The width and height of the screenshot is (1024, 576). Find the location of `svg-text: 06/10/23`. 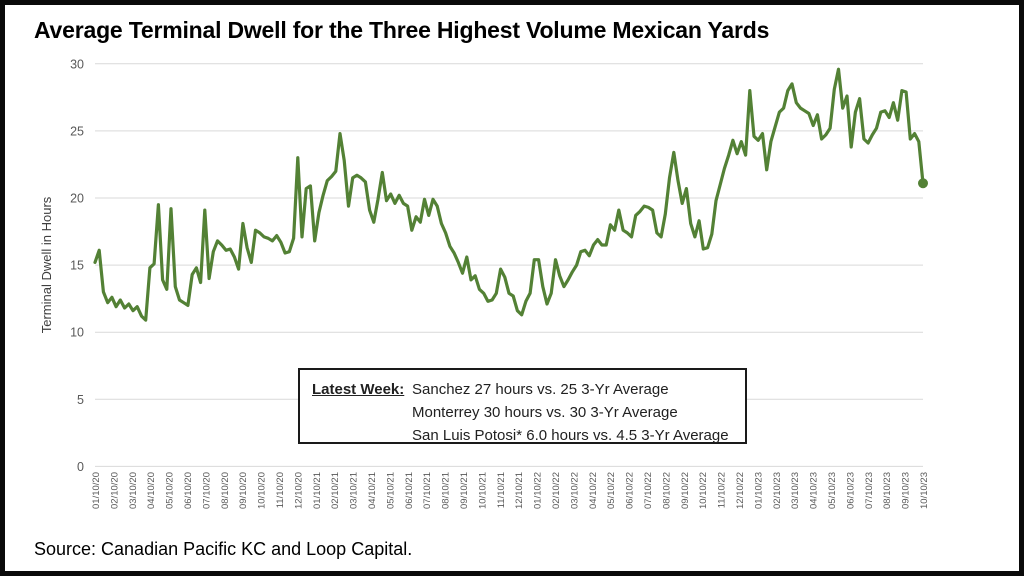

svg-text: 06/10/23 is located at coordinates (850, 490).